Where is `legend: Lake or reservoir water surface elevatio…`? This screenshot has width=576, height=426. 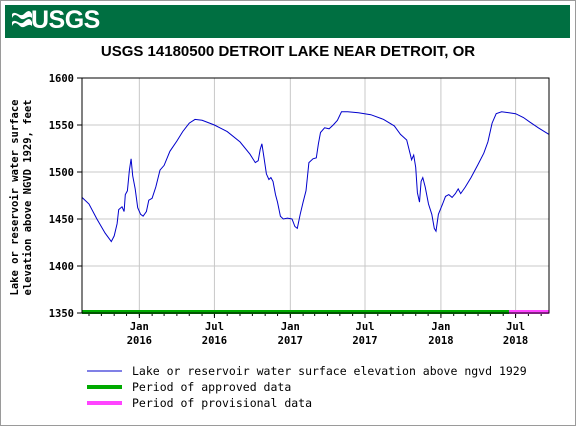 legend: Lake or reservoir water surface elevatio… is located at coordinates (307, 387).